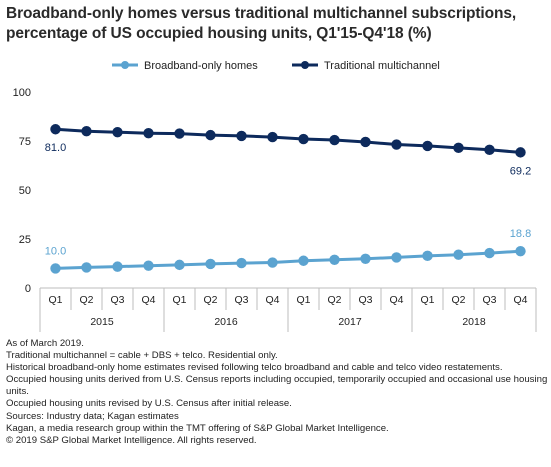 The width and height of the screenshot is (551, 467). I want to click on y-tick-label-3: 75, so click(25, 142).